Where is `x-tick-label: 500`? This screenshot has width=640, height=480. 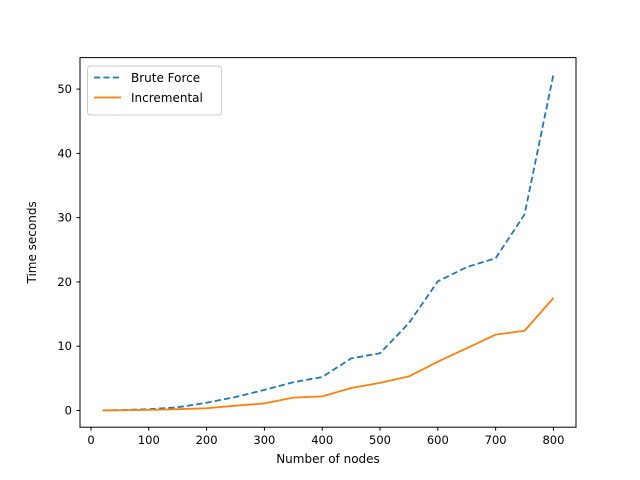 x-tick-label: 500 is located at coordinates (380, 440).